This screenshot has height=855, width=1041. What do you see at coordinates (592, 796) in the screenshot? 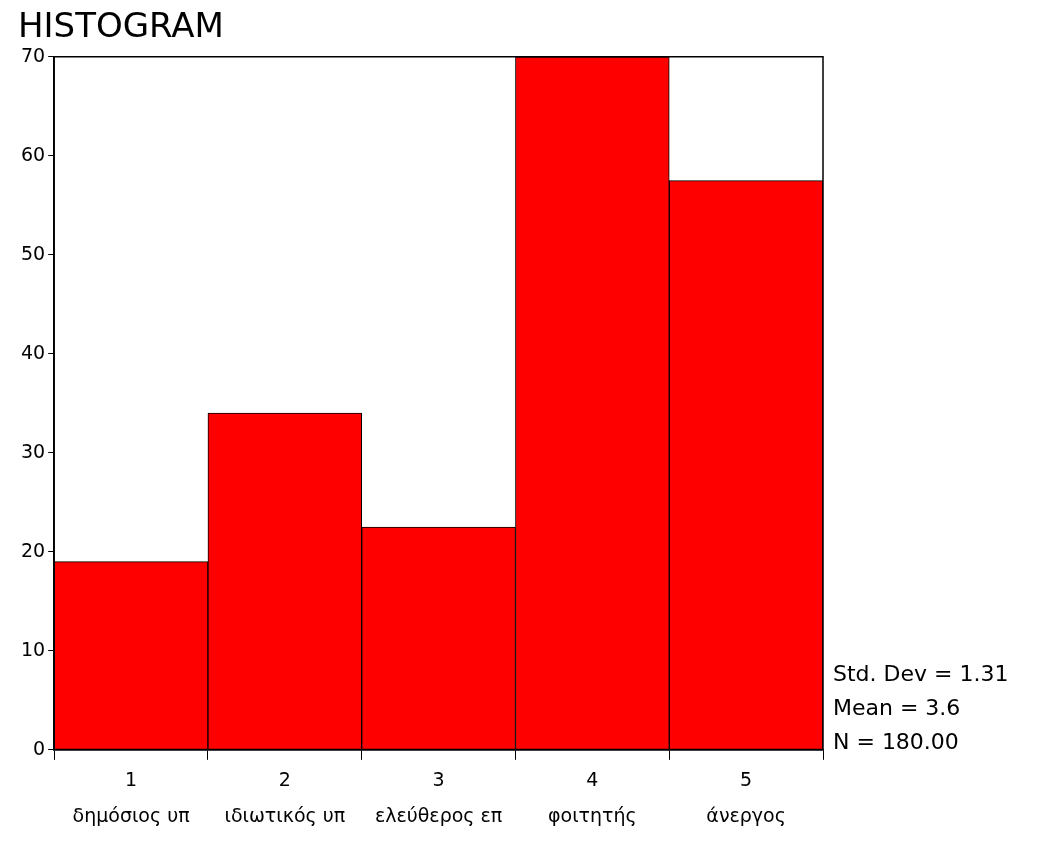
I see `x-tick-label: 4 φοιτητής` at bounding box center [592, 796].